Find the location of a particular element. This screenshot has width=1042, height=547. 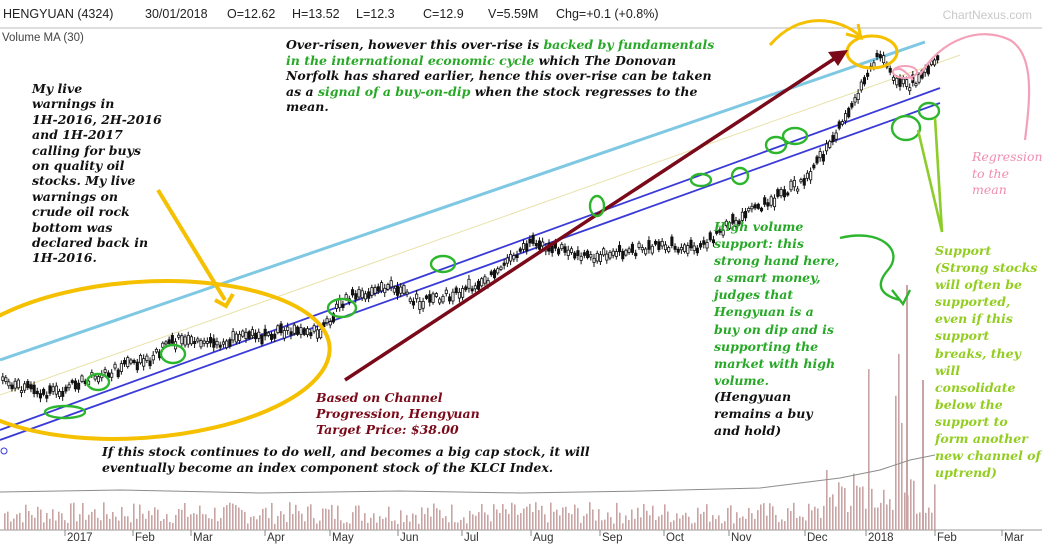

open-label: O=12.62 is located at coordinates (251, 14).